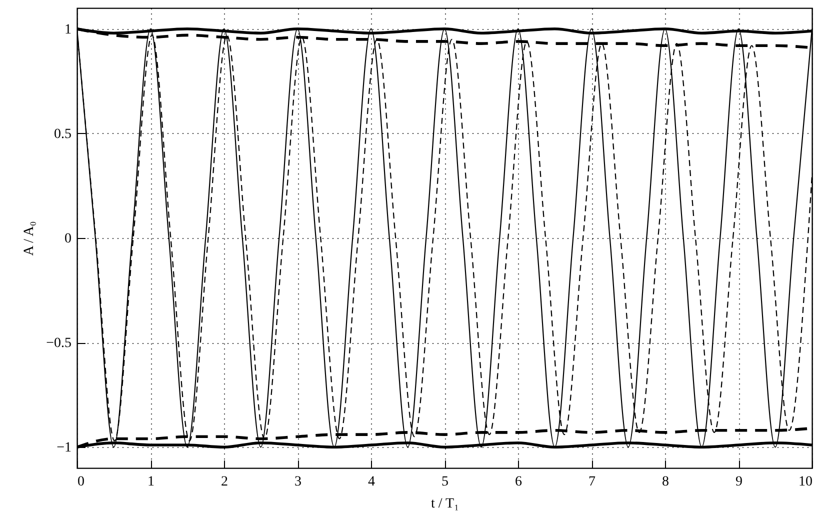 Image resolution: width=828 pixels, height=527 pixels. Describe the element at coordinates (68, 239) in the screenshot. I see `y-tick-label: 0` at that location.